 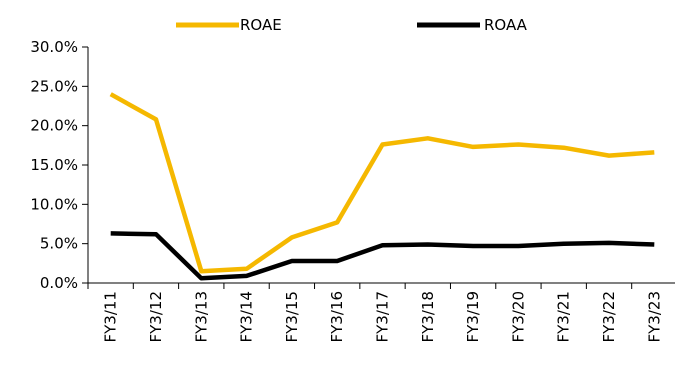 What do you see at coordinates (54, 86) in the screenshot?
I see `y-tick-label: 25.0%` at bounding box center [54, 86].